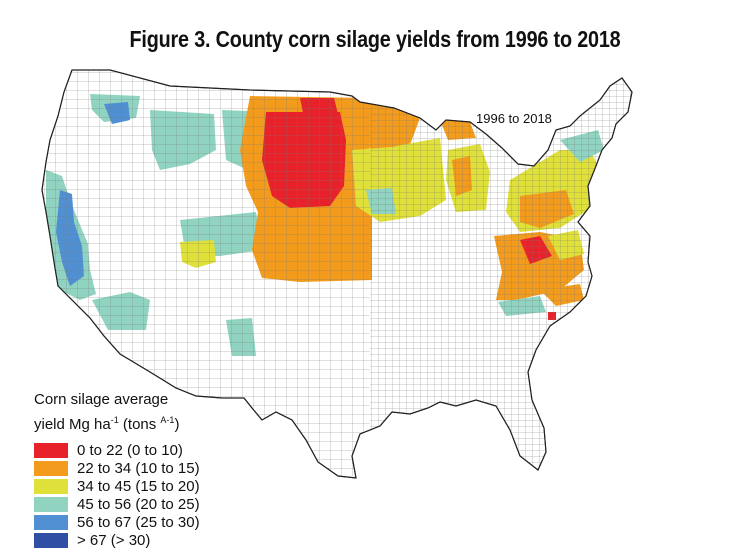  I want to click on legend-label: 56 to 67 (25 to 30), so click(138, 522).